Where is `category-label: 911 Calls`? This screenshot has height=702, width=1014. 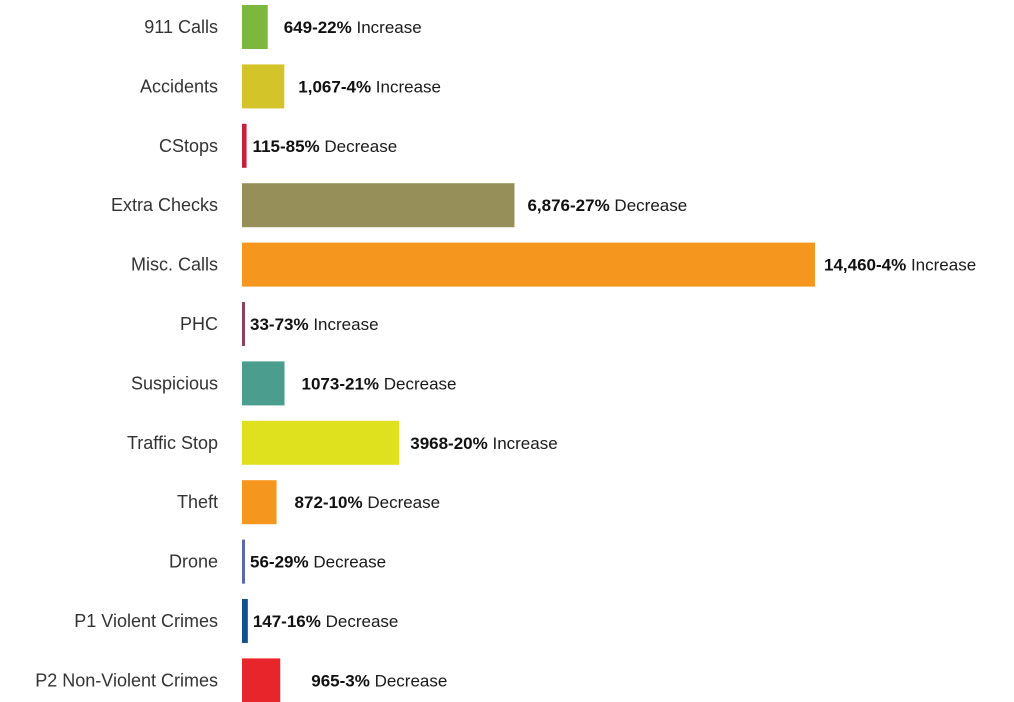
category-label: 911 Calls is located at coordinates (181, 27).